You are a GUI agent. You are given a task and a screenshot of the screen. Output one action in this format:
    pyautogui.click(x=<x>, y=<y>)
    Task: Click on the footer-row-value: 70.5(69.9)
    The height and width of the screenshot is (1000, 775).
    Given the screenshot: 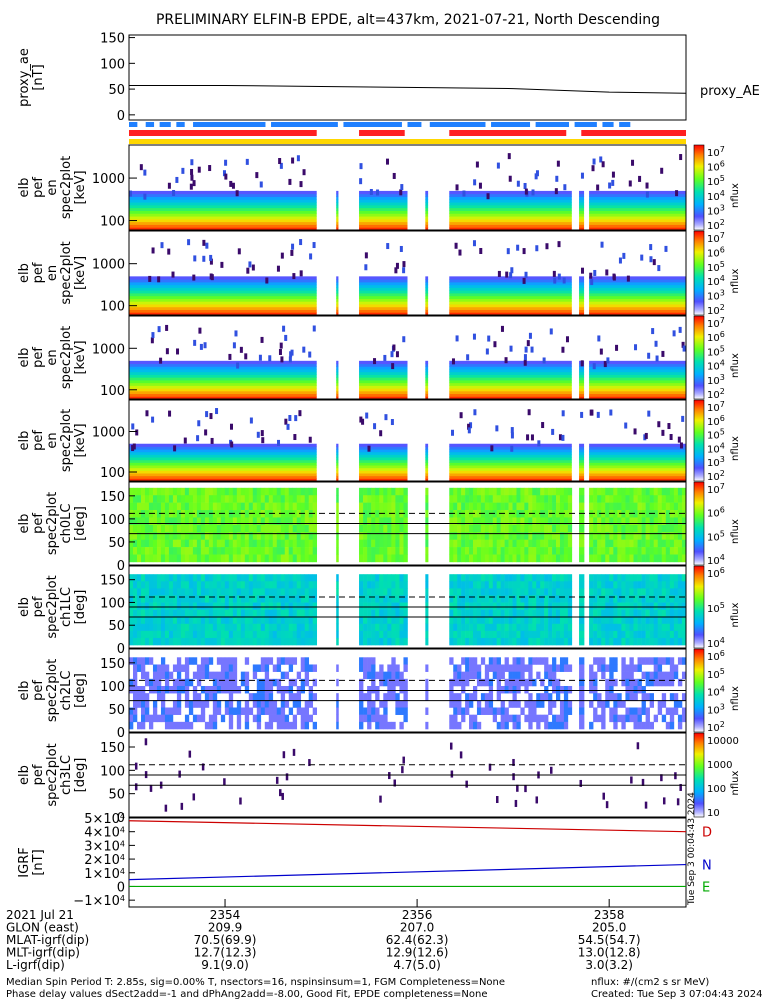 What is the action you would take?
    pyautogui.click(x=225, y=940)
    